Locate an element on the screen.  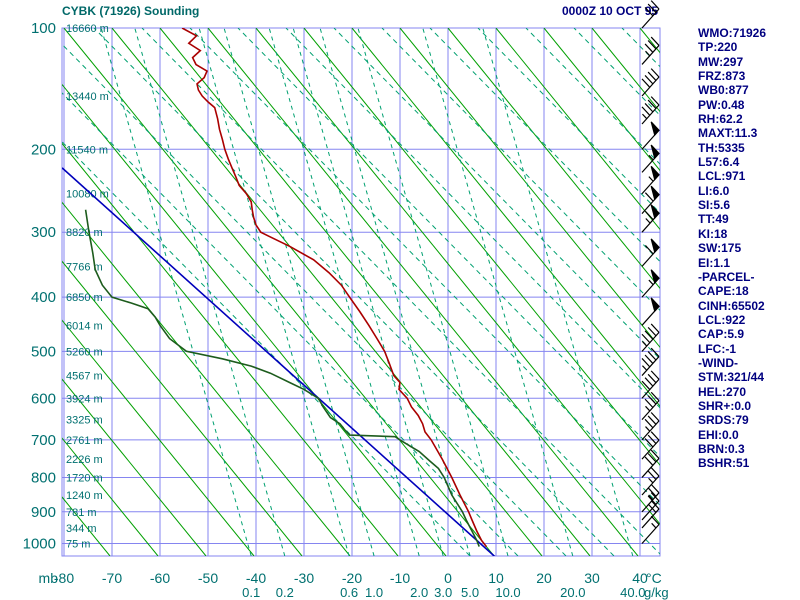
height-label: 2226 m is located at coordinates (84, 460).